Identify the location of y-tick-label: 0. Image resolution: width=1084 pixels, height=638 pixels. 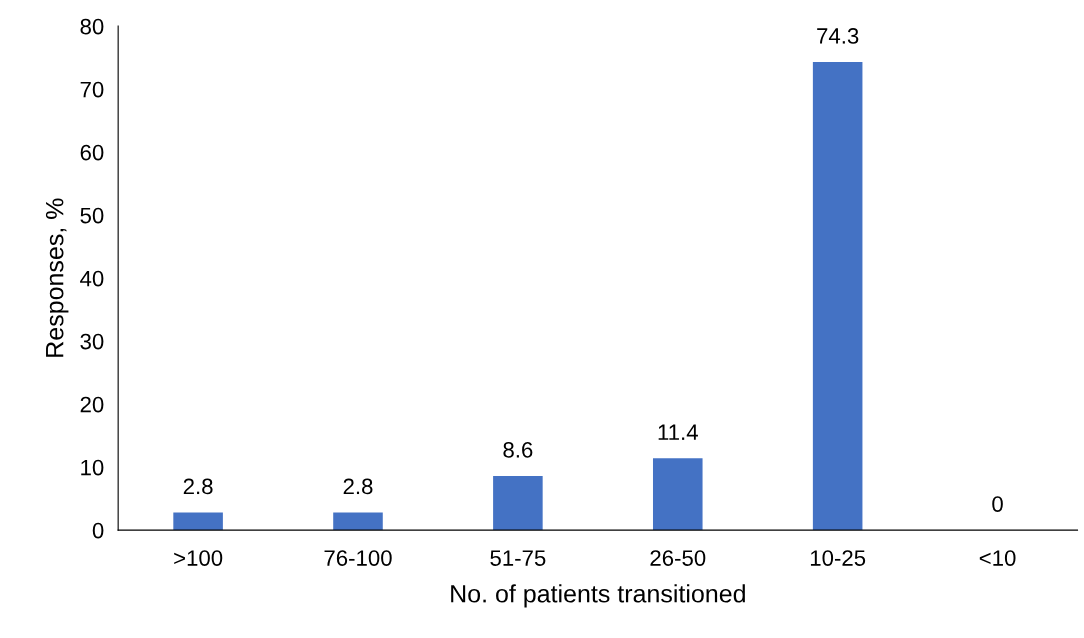
(98, 530).